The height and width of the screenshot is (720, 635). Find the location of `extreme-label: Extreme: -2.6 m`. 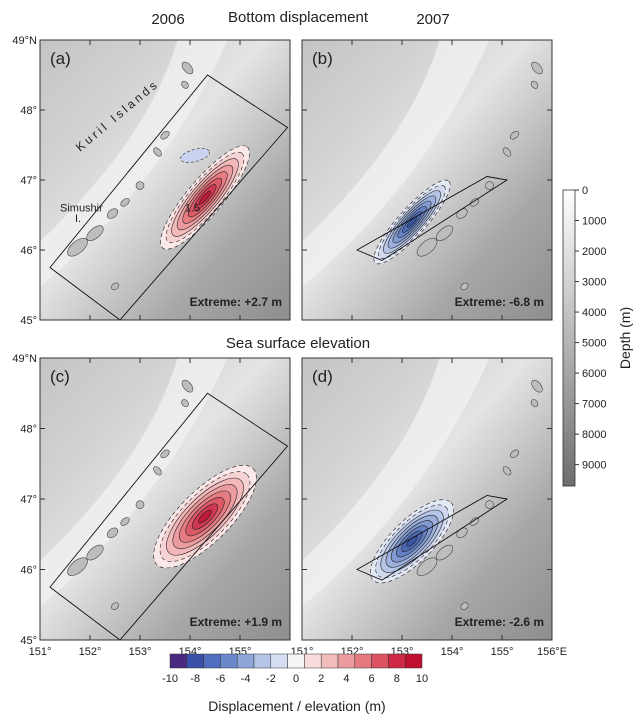

extreme-label: Extreme: -2.6 m is located at coordinates (499, 622).